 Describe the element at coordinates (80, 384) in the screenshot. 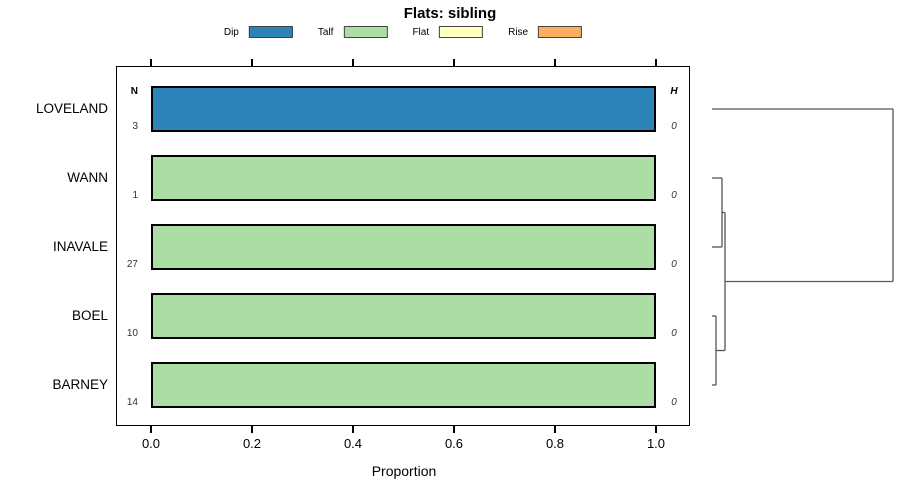

I see `y-axis-label-barney: BARNEY` at that location.